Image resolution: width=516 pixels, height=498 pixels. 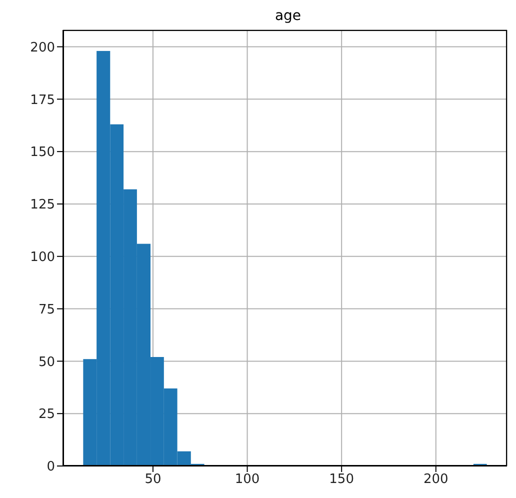 I want to click on y-tick-label: 200, so click(x=42, y=48).